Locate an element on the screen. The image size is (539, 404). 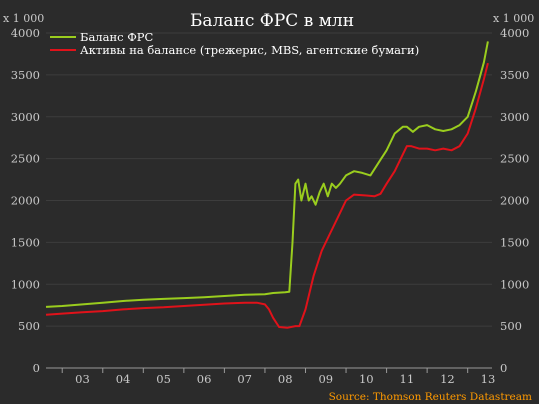
y-tick-label-right: 2500 is located at coordinates (514, 159).